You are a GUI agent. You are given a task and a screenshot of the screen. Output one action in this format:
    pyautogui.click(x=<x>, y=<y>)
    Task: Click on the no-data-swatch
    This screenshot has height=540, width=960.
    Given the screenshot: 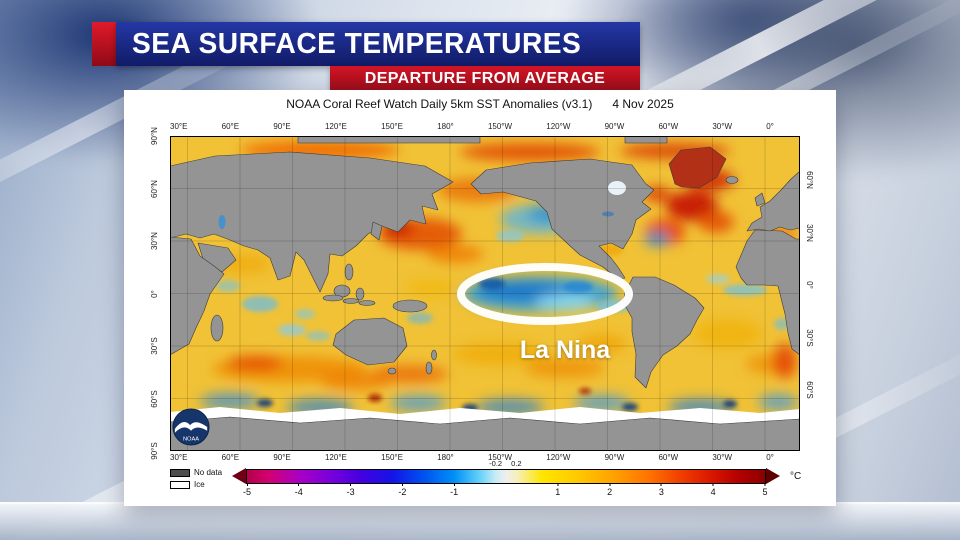 What is the action you would take?
    pyautogui.click(x=180, y=472)
    